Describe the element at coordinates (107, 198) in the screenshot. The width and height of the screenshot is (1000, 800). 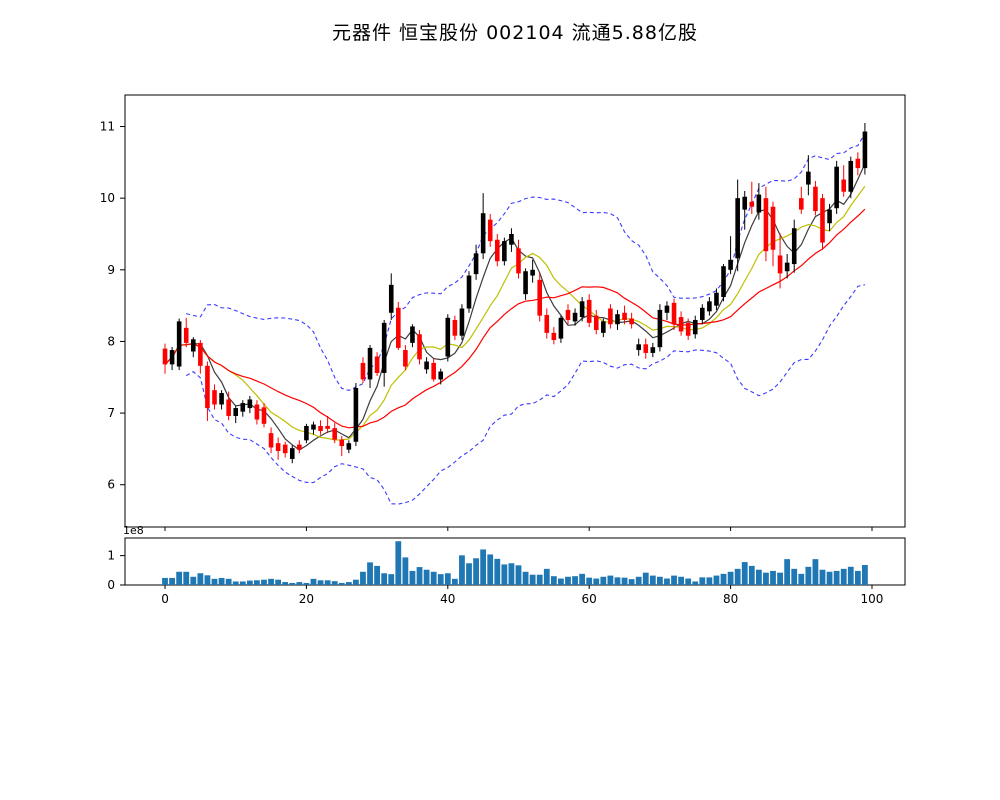
I see `price-y-tick-label: 10` at that location.